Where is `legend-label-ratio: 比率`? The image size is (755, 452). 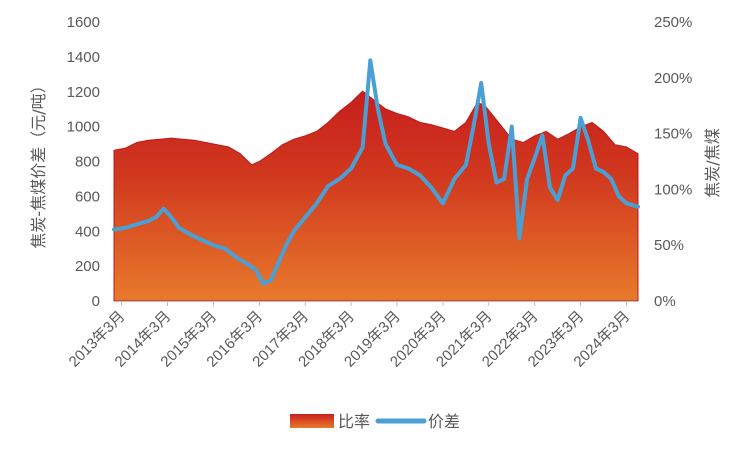
legend-label-ratio: 比率 is located at coordinates (354, 421).